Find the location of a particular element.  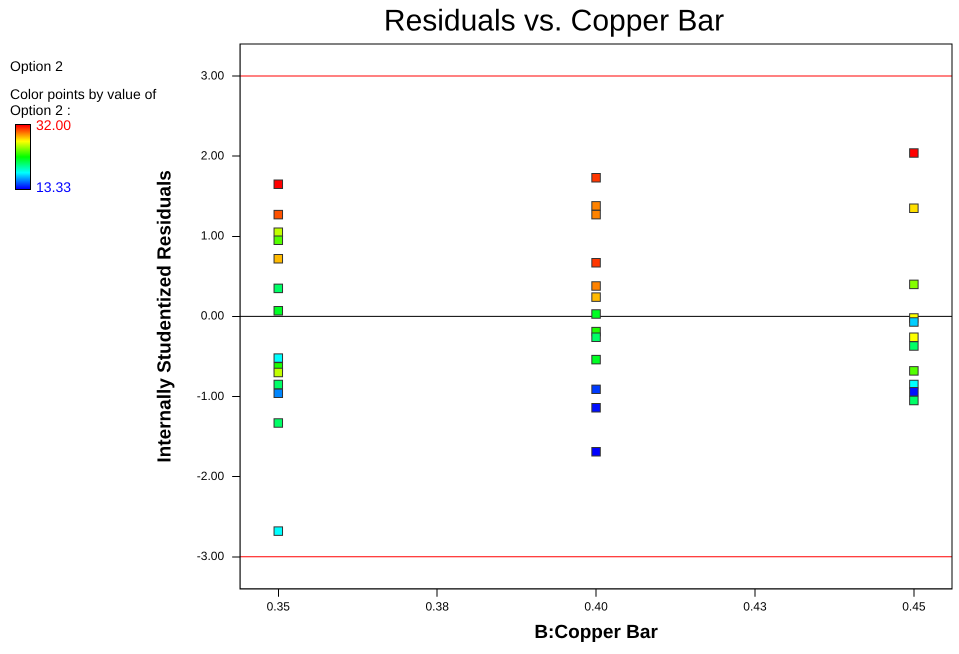

y-tick-label: -1.00 is located at coordinates (210, 395).